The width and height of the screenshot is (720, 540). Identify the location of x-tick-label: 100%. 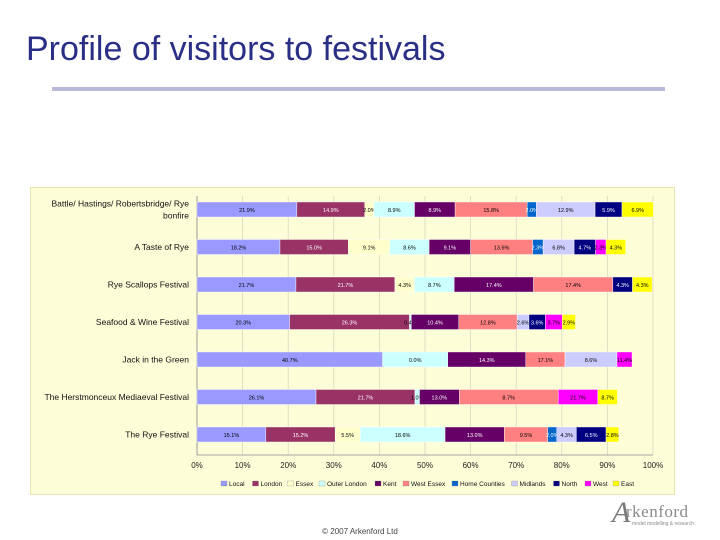
(653, 465).